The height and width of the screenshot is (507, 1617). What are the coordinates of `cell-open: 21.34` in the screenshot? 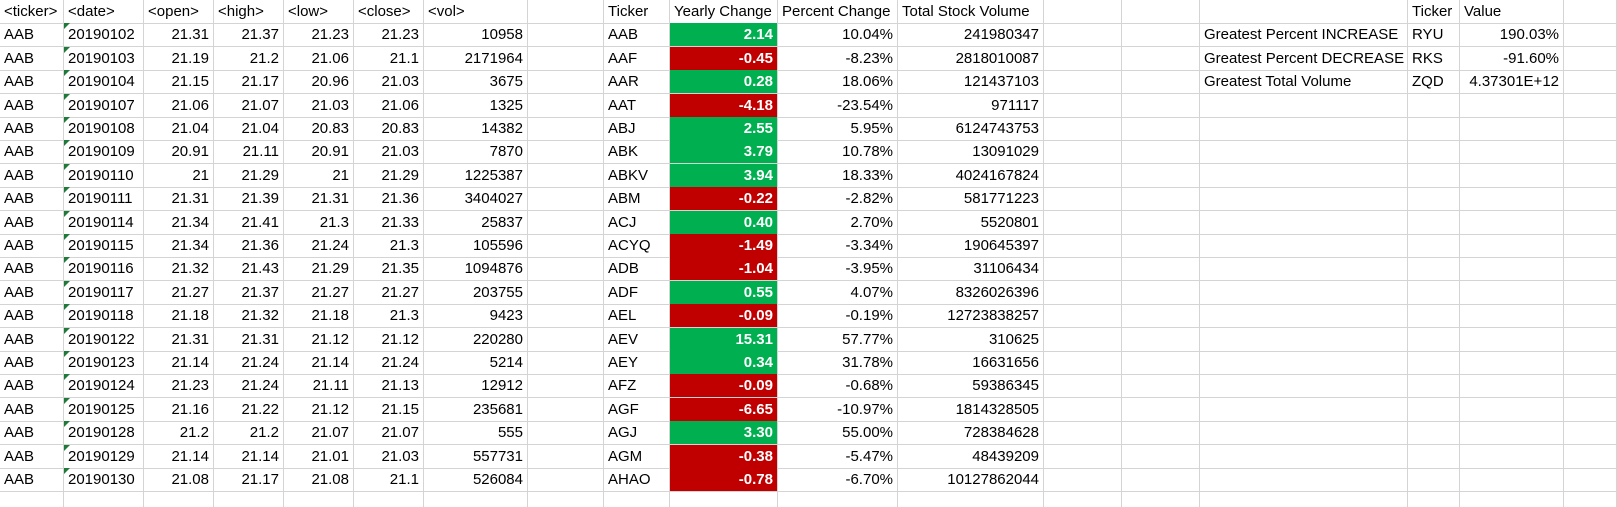 It's located at (179, 222).